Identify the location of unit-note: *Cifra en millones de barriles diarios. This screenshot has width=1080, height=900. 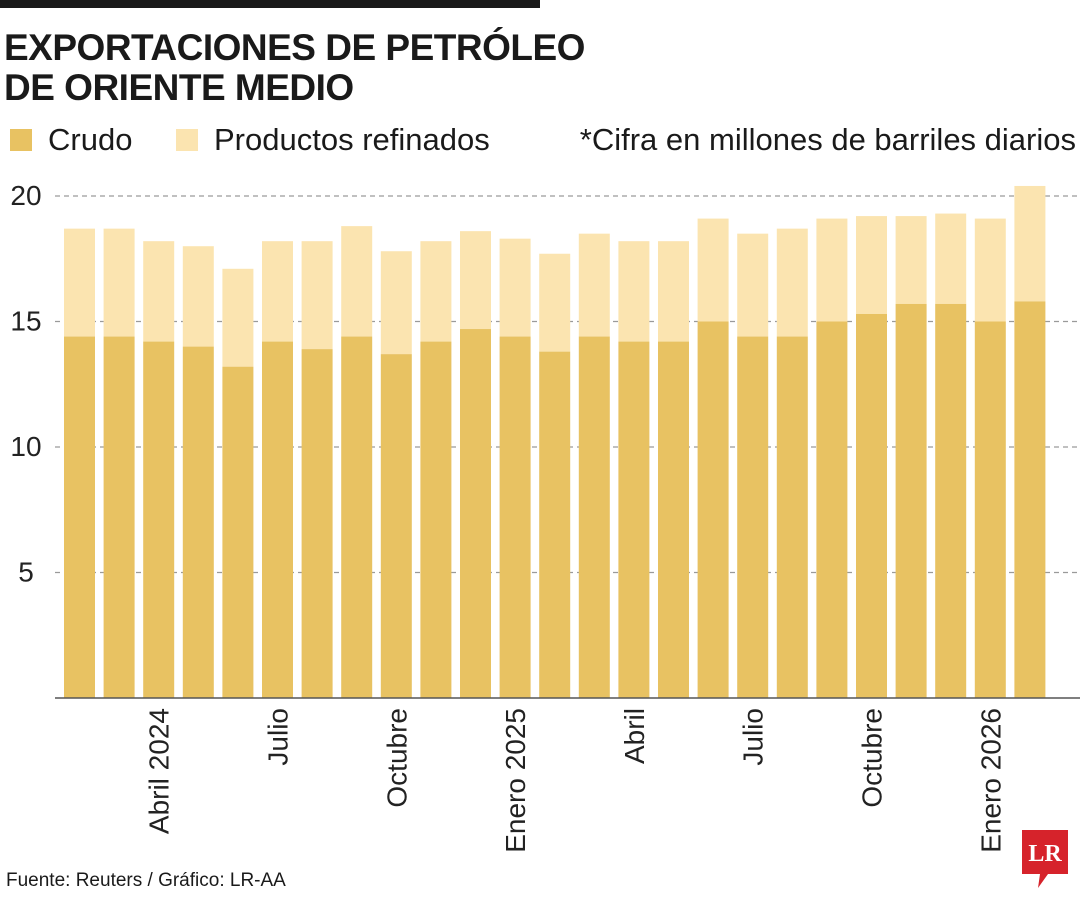
(827, 139).